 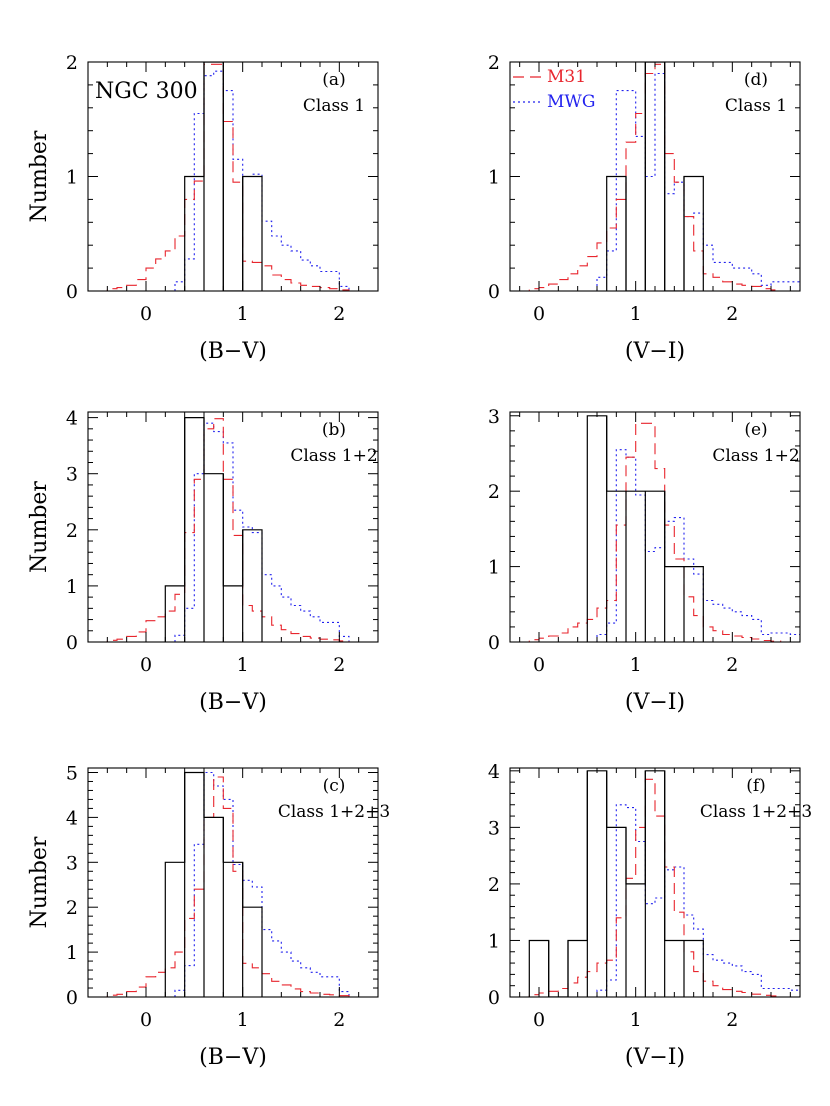 What do you see at coordinates (756, 80) in the screenshot?
I see `panel-id-label: (d)` at bounding box center [756, 80].